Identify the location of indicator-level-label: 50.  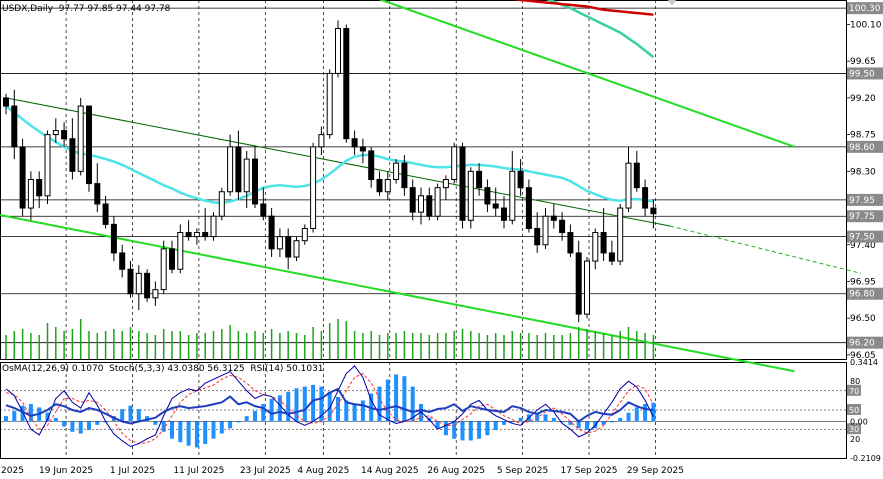
(854, 410).